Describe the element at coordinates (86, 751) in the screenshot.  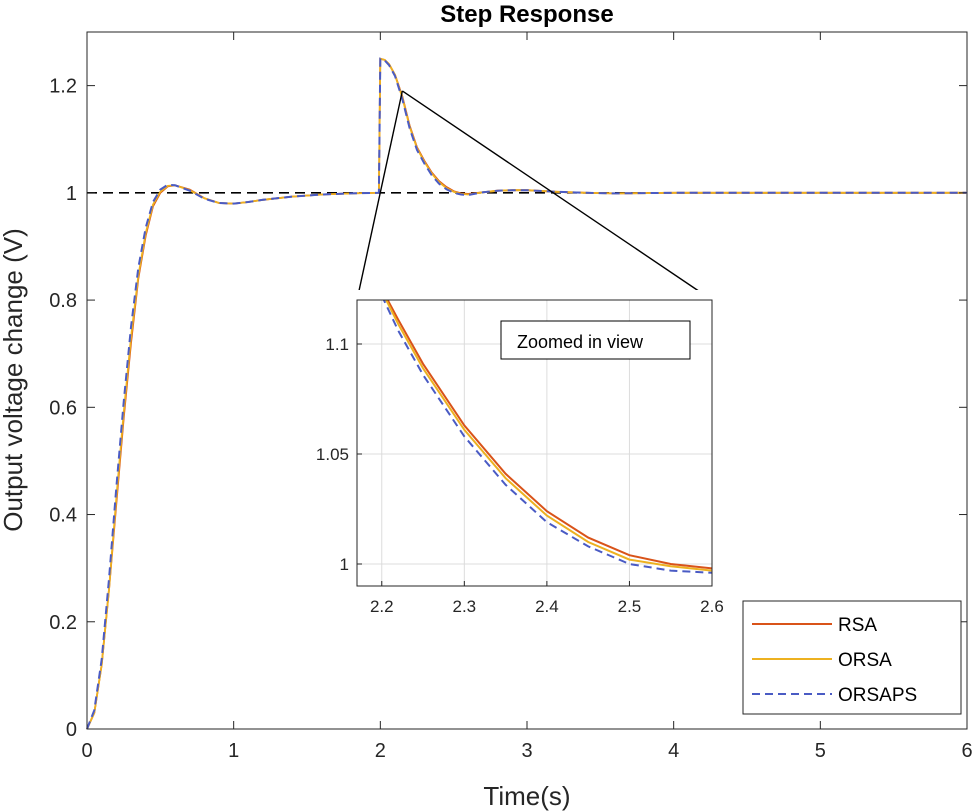
I see `x-tick-label: 0` at that location.